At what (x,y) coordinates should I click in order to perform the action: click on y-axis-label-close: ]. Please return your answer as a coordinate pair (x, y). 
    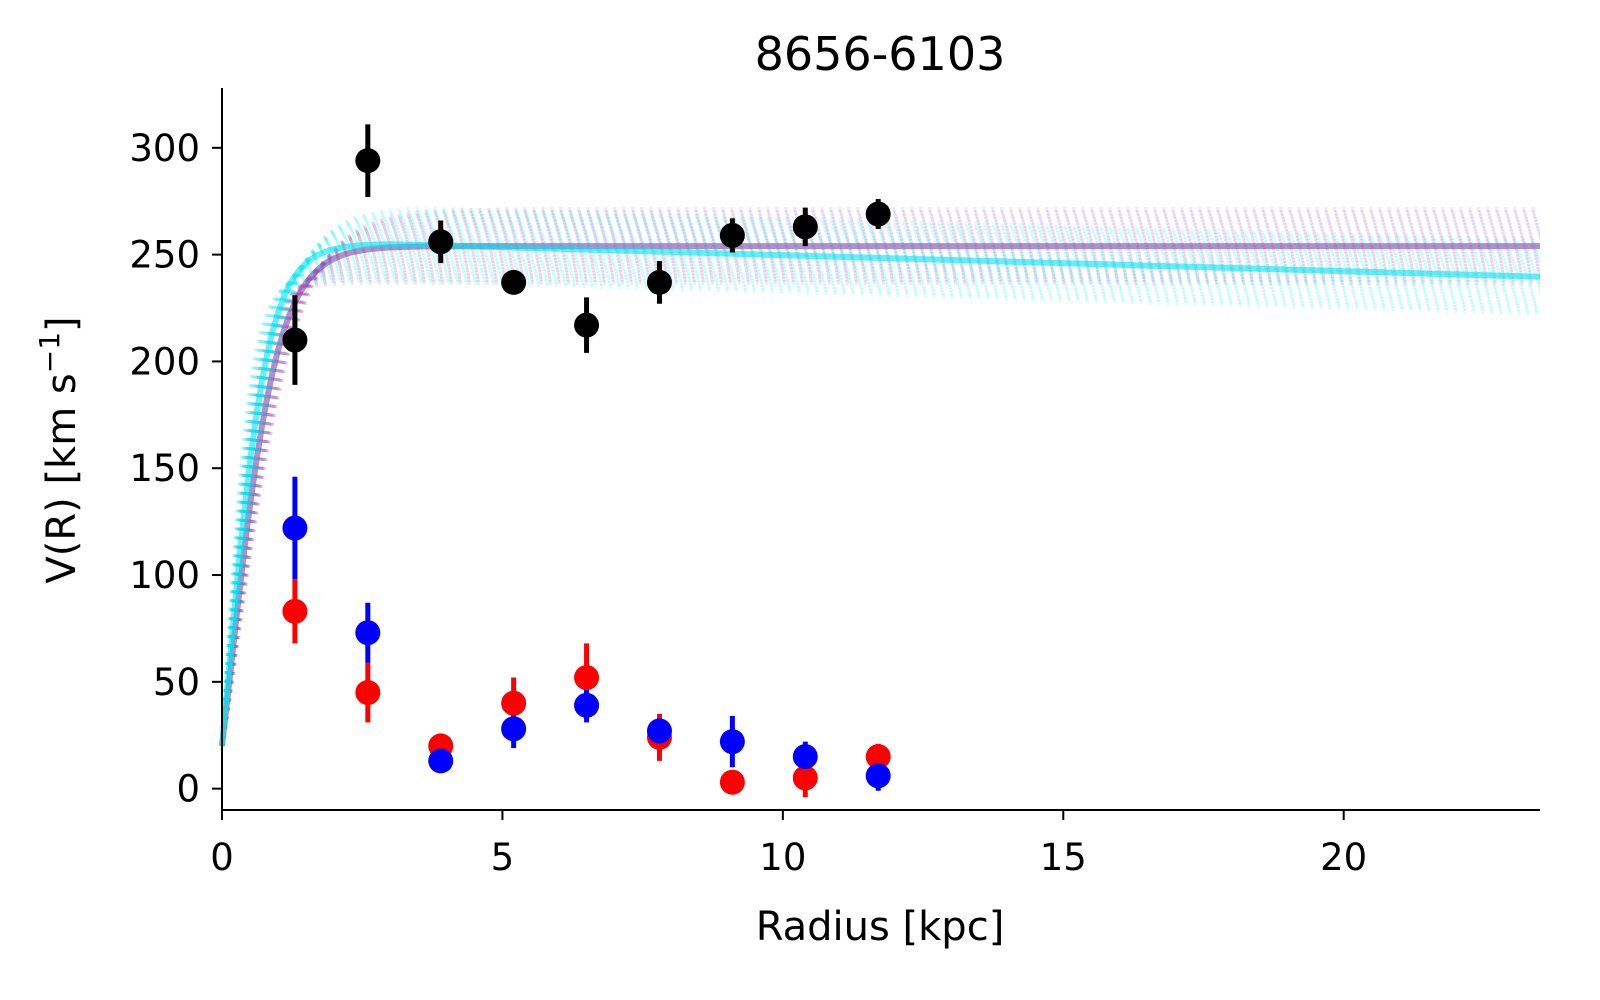
    Looking at the image, I should click on (62, 324).